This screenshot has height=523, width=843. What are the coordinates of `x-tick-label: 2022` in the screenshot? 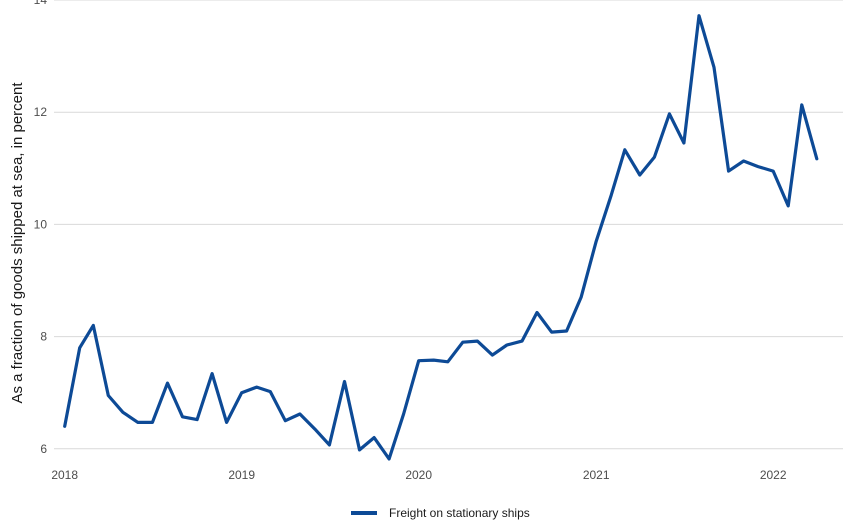 It's located at (773, 475).